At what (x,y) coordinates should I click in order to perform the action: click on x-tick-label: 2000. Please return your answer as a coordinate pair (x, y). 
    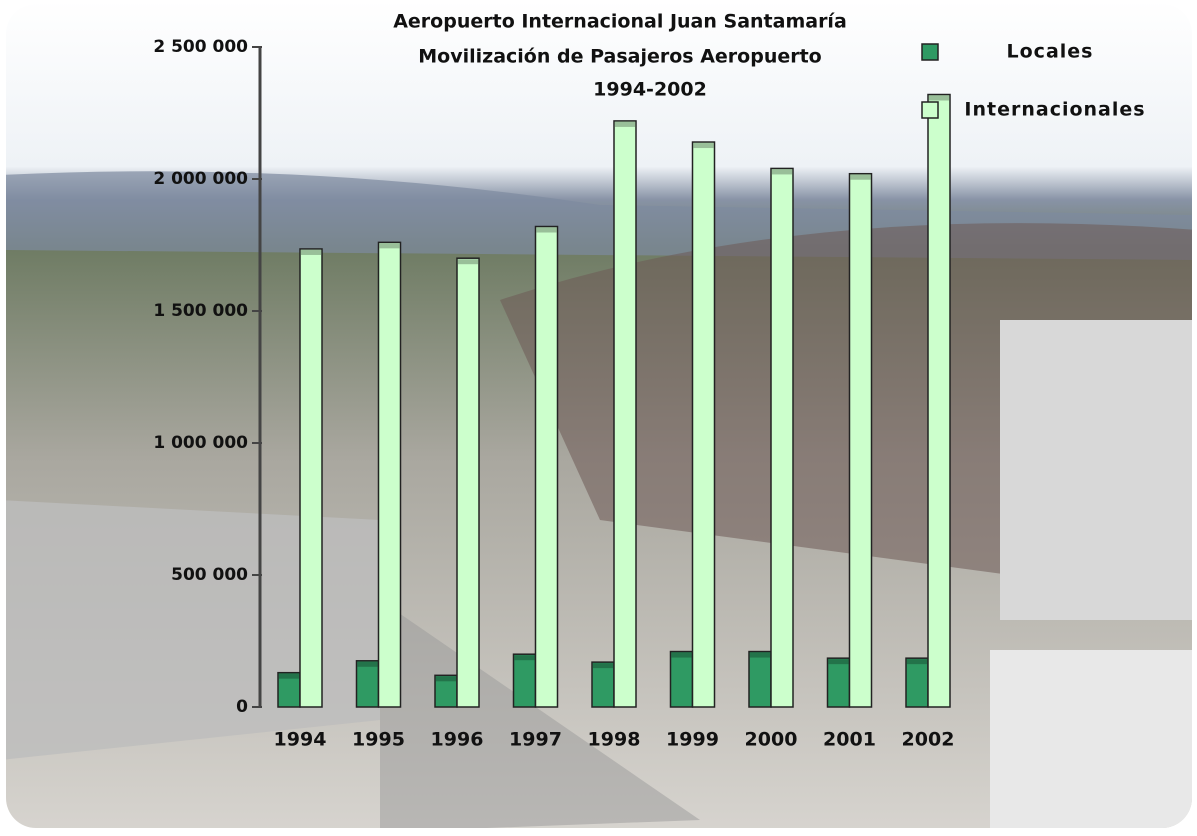
    Looking at the image, I should click on (771, 740).